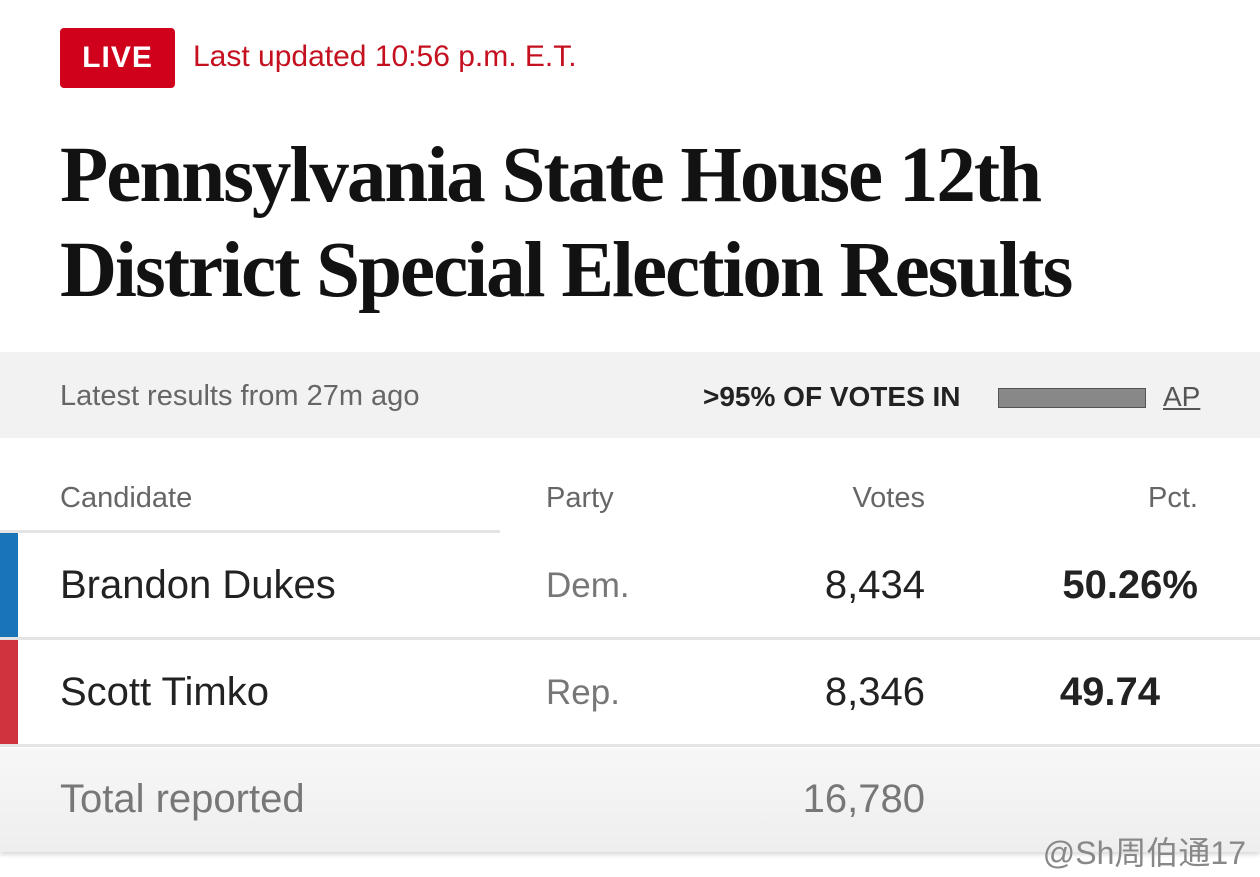 The height and width of the screenshot is (877, 1260). I want to click on percent: 49.74, so click(1109, 692).